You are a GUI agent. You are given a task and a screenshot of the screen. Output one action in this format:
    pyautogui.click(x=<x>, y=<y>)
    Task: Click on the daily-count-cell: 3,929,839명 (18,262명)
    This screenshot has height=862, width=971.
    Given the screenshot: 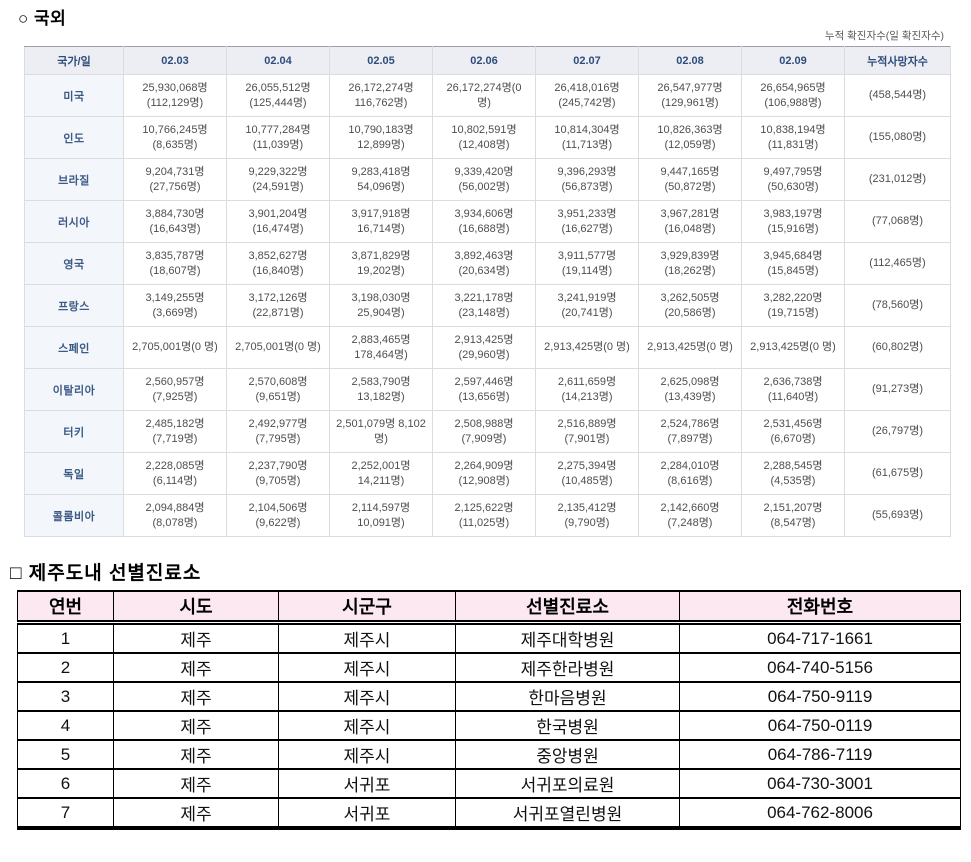 What is the action you would take?
    pyautogui.click(x=690, y=263)
    